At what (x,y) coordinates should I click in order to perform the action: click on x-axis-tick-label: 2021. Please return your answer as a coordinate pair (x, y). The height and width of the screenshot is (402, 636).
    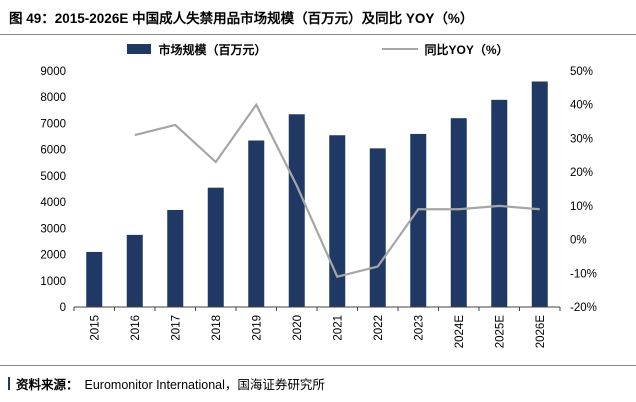
    Looking at the image, I should click on (338, 328).